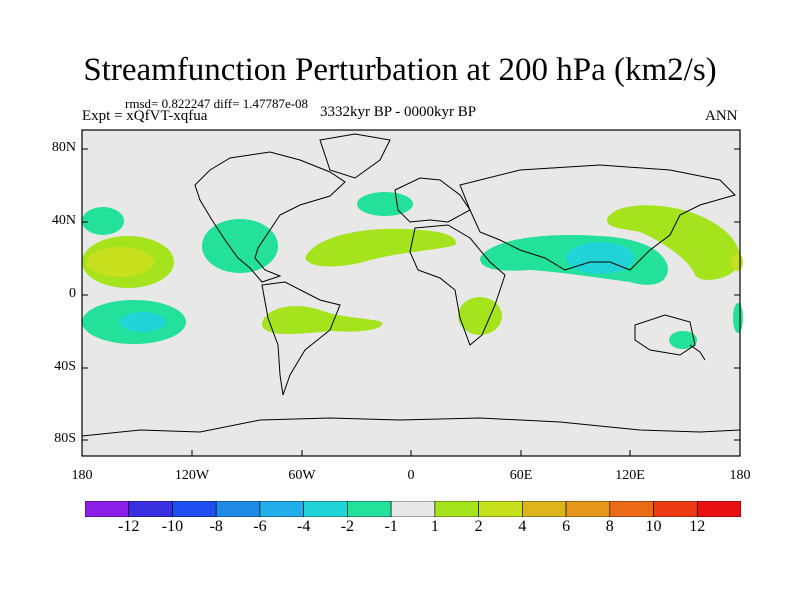 Image resolution: width=800 pixels, height=600 pixels. What do you see at coordinates (411, 475) in the screenshot?
I see `lon-label-0: 0` at bounding box center [411, 475].